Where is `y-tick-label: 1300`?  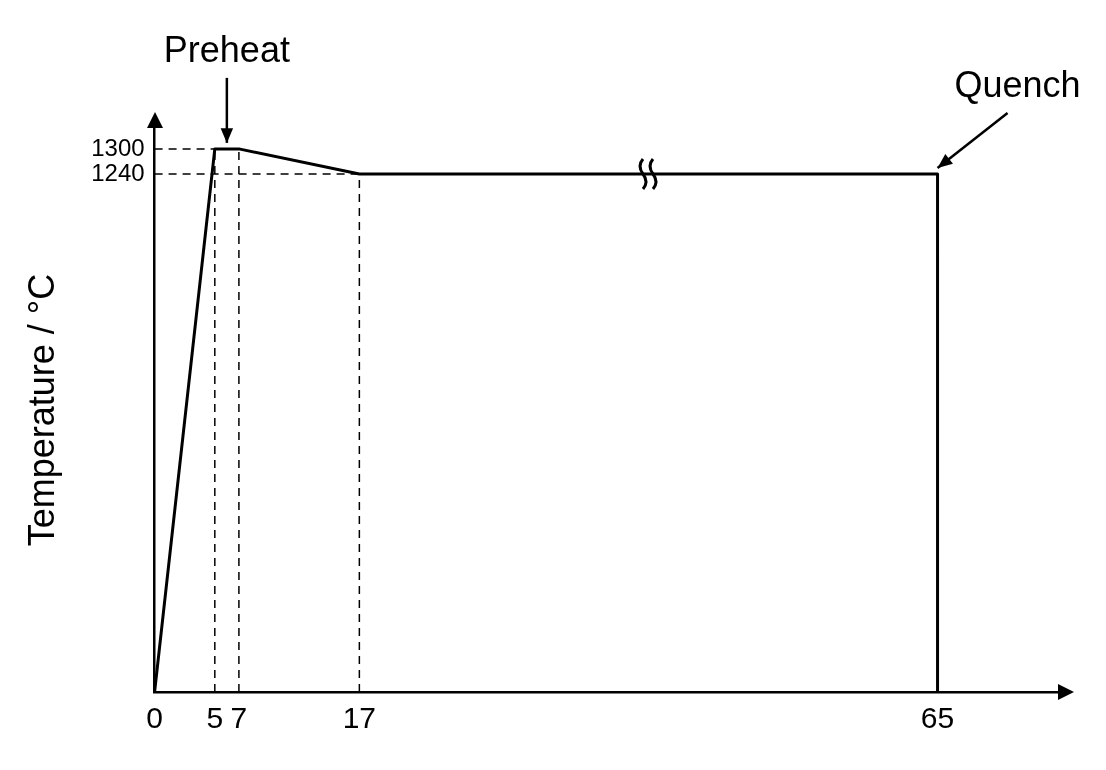 y-tick-label: 1300 is located at coordinates (118, 147).